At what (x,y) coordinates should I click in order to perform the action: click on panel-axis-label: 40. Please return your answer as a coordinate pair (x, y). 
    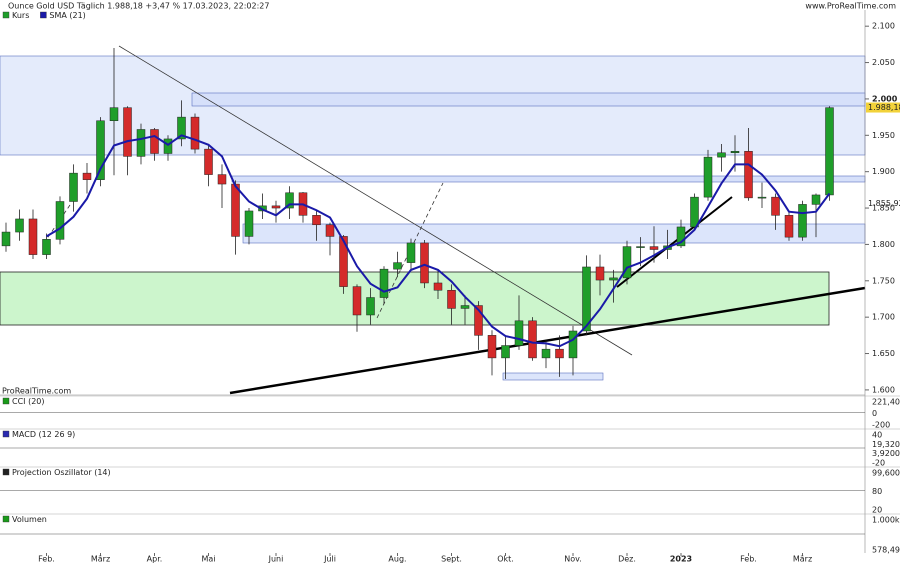
    Looking at the image, I should click on (877, 435).